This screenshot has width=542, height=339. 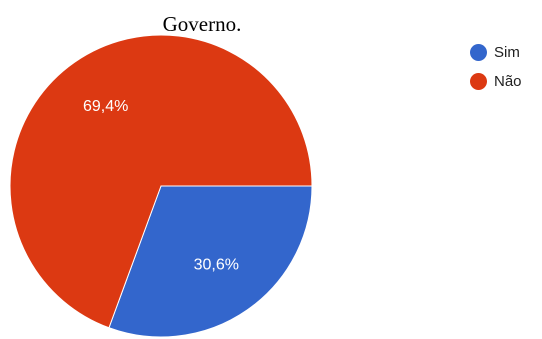 I want to click on slice-label-nao: 69,4%, so click(x=105, y=106).